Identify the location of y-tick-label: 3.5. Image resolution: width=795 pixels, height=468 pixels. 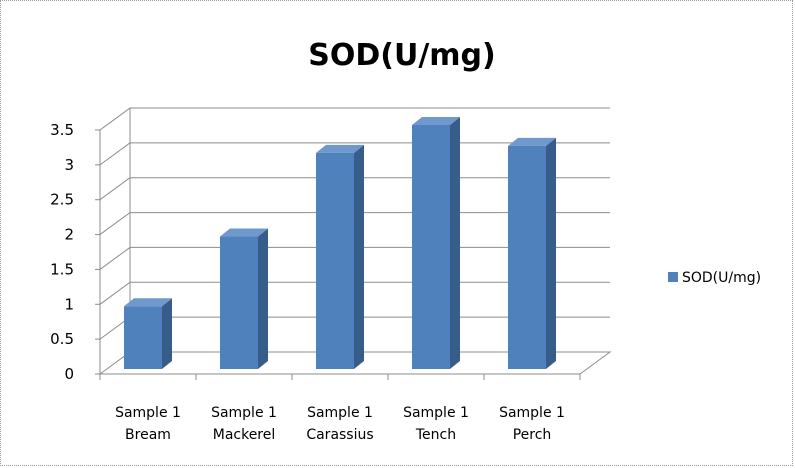
(62, 130).